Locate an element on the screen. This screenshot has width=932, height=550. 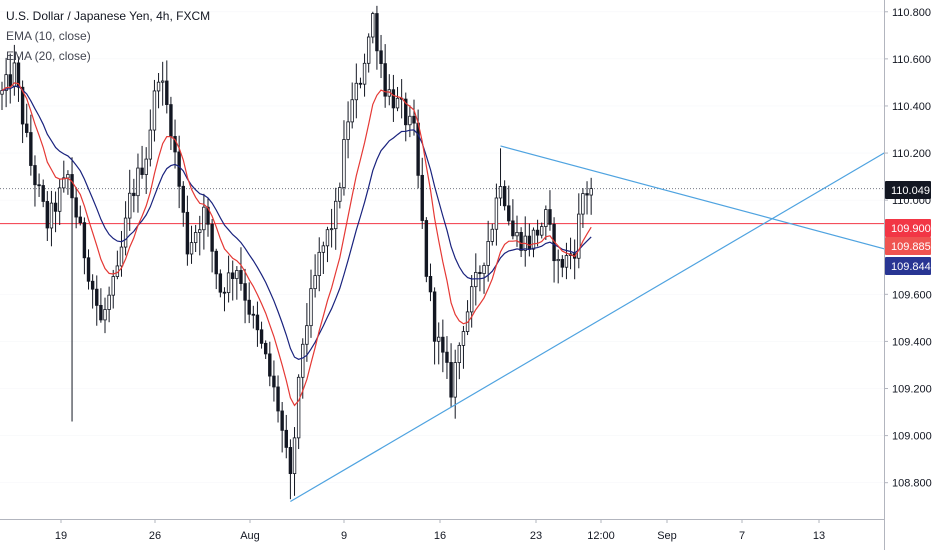
time-axis is located at coordinates (442, 534).